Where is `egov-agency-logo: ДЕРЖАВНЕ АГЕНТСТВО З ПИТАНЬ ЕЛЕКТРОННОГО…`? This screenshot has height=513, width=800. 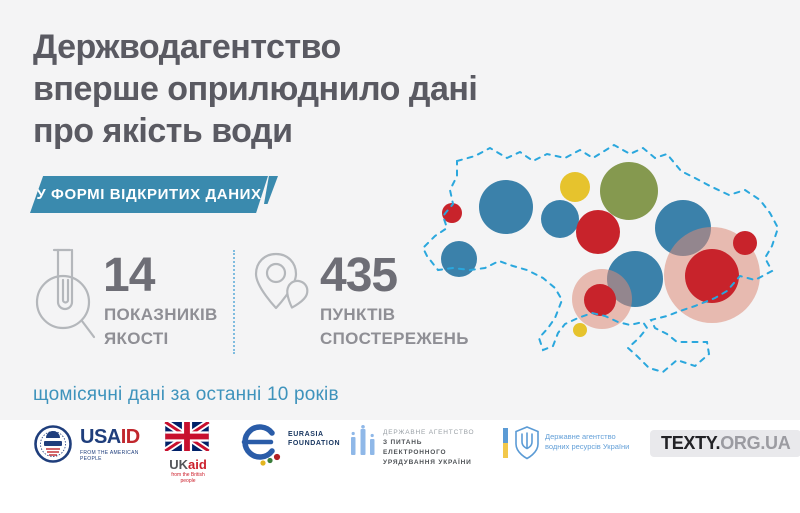 egov-agency-logo: ДЕРЖАВНЕ АГЕНТСТВО З ПИТАНЬ ЕЛЕКТРОННОГО… is located at coordinates (415, 446).